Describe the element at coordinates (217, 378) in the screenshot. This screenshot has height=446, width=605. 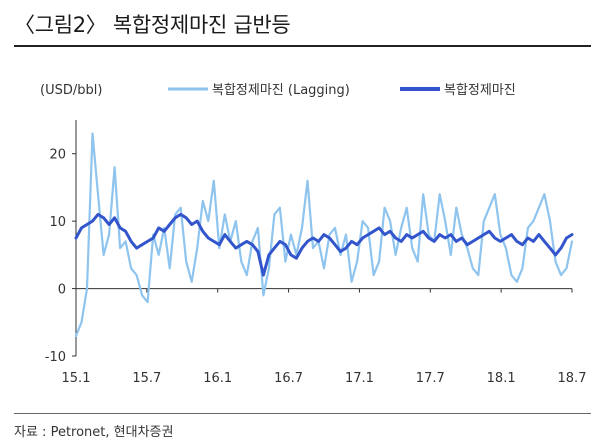
I see `x-tick-label: 16.1` at that location.